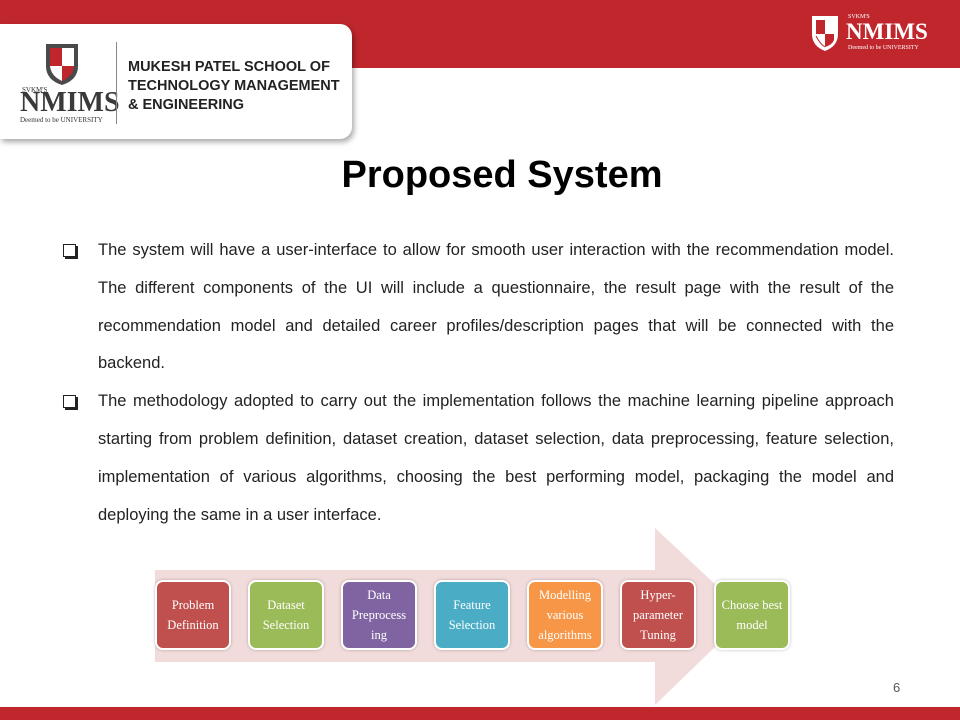 The width and height of the screenshot is (960, 720). I want to click on step-label: Hyper- parameter Tuning, so click(658, 615).